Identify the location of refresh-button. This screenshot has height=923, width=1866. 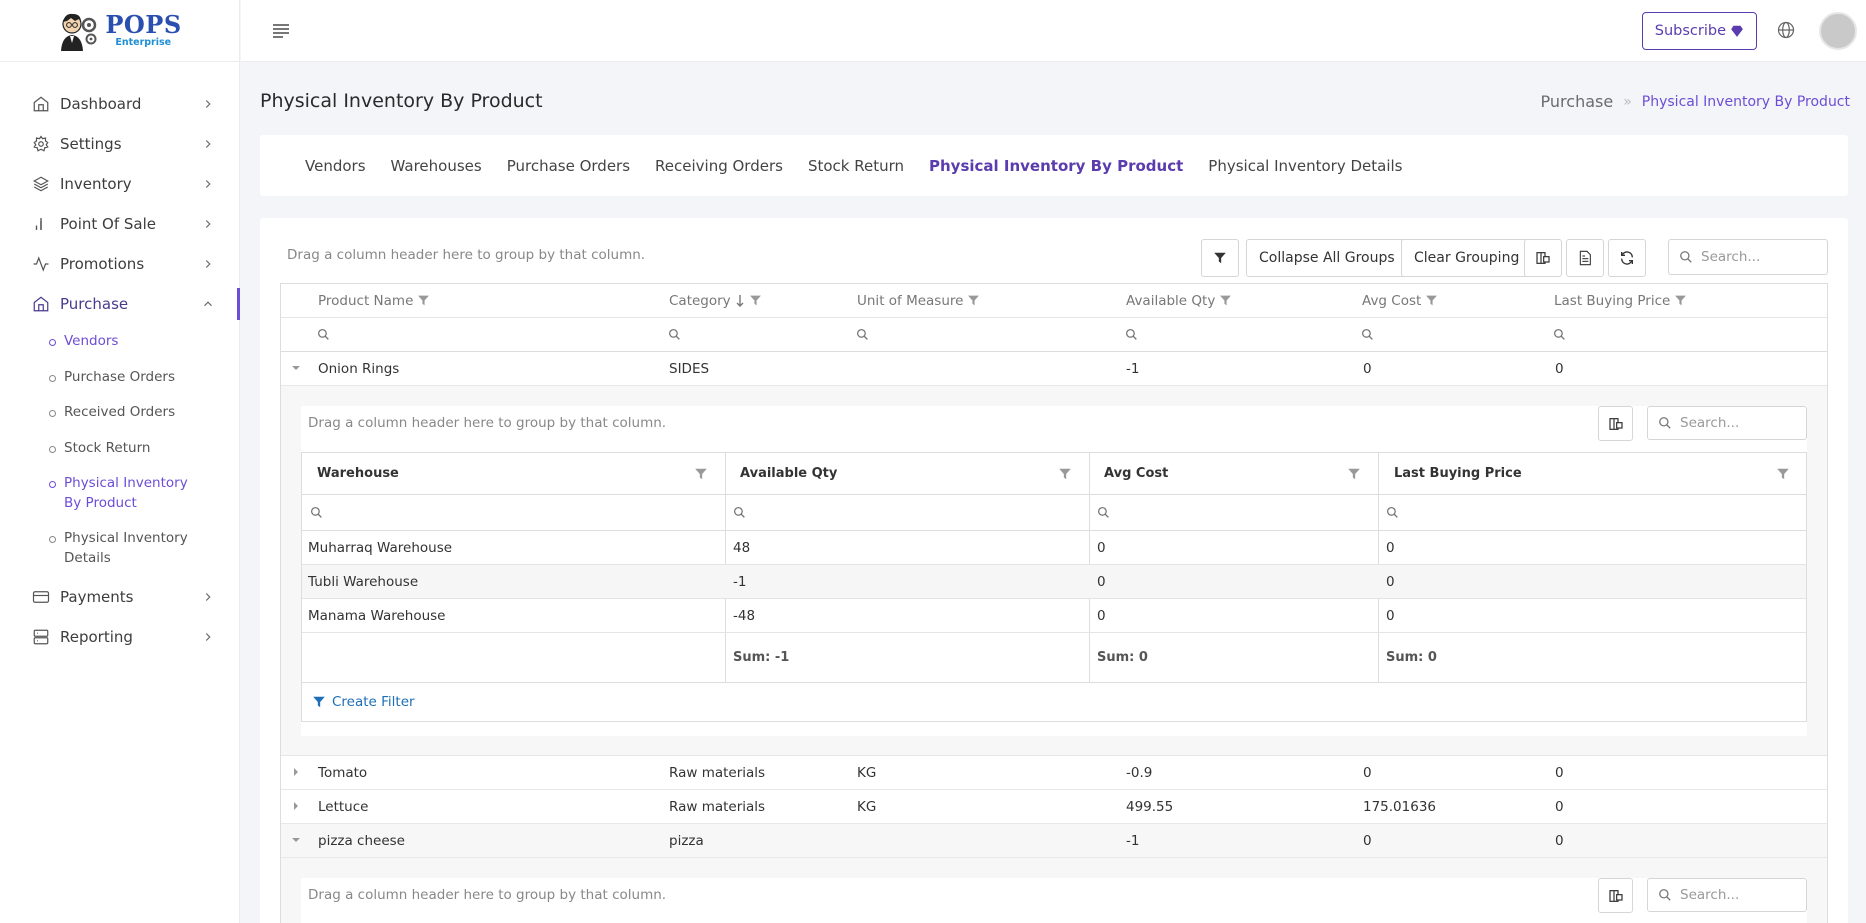
(1627, 258).